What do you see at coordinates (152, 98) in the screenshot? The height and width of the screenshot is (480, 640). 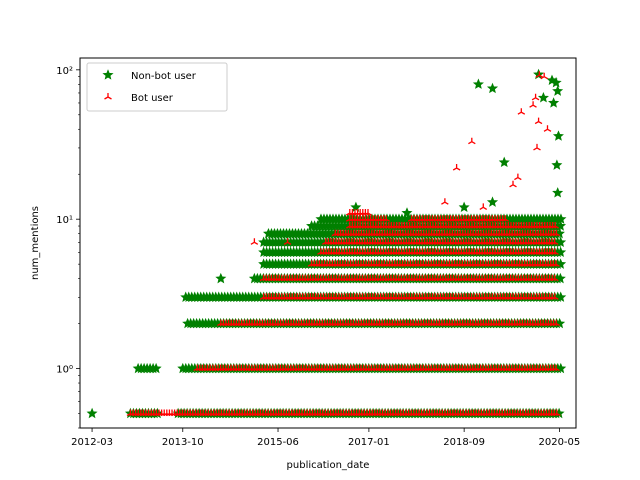 I see `legend-label-bot: Bot user` at bounding box center [152, 98].